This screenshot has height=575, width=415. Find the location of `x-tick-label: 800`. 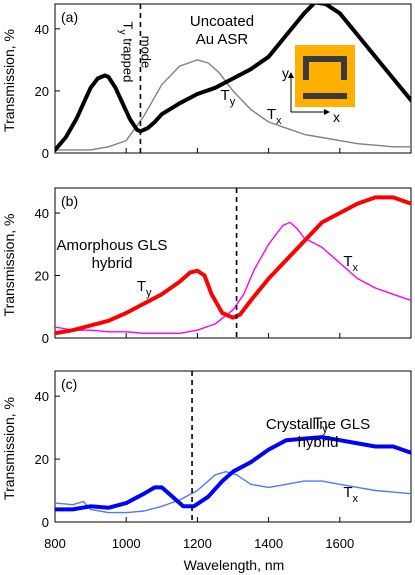

x-tick-label: 800 is located at coordinates (55, 543).